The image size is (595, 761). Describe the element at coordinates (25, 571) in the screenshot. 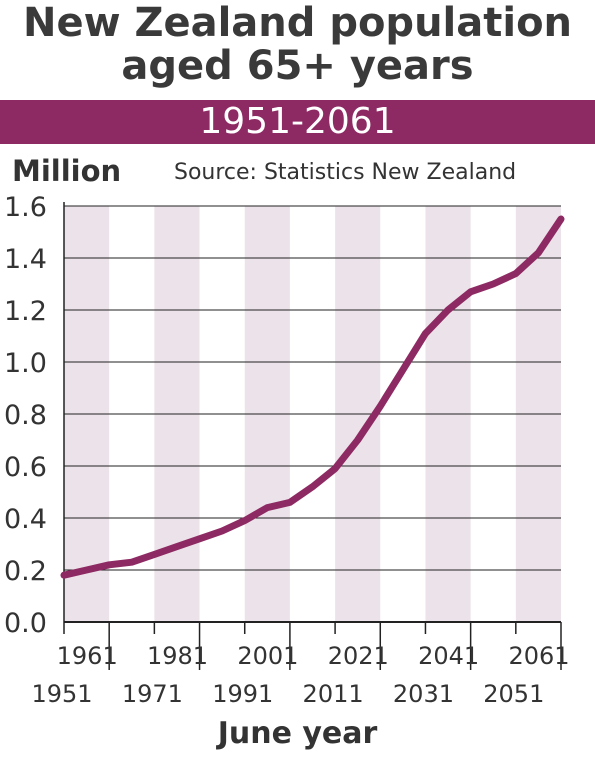

I see `y-tick-label: 0.2` at that location.